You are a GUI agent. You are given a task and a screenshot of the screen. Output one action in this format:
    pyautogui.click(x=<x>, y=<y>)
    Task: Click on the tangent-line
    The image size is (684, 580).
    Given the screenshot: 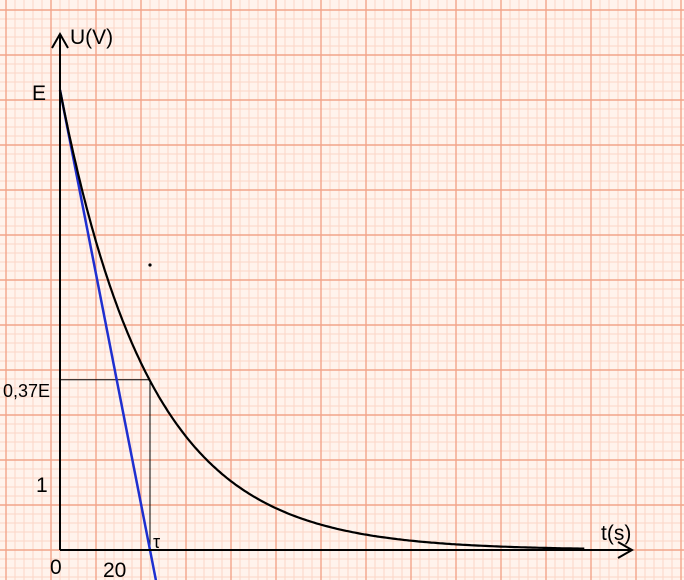 What is the action you would take?
    pyautogui.click(x=108, y=334)
    